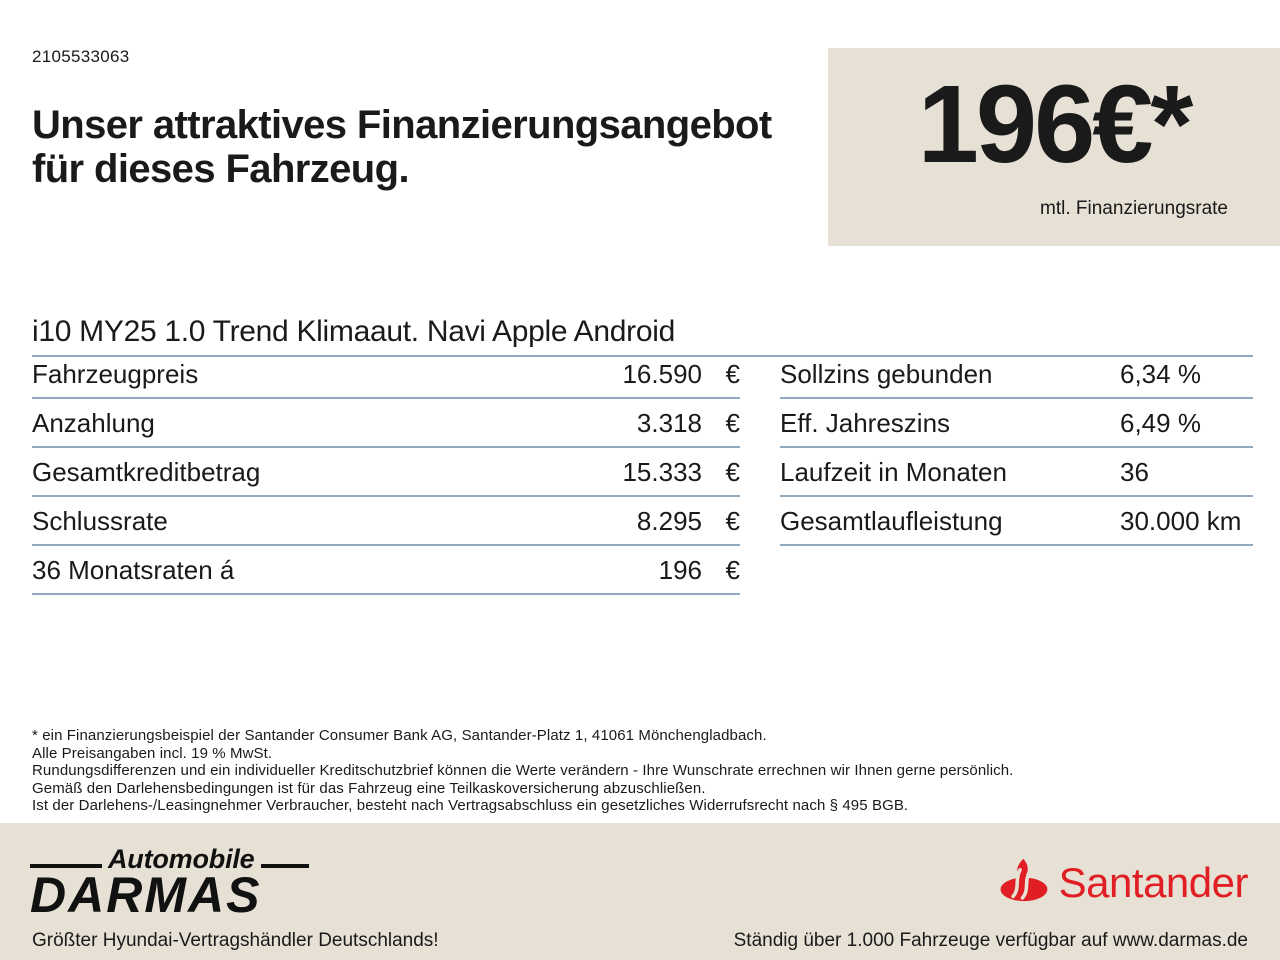 The image size is (1280, 960). What do you see at coordinates (891, 521) in the screenshot?
I see `row-label: Gesamtlaufleistung` at bounding box center [891, 521].